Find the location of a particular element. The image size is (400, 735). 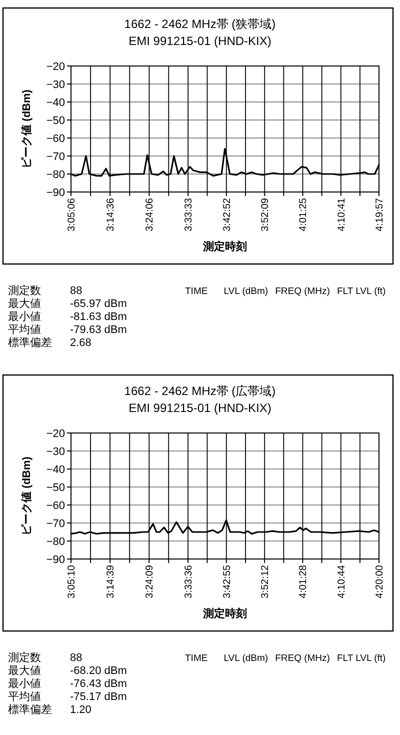

x-tick-label: 3:24:09 is located at coordinates (150, 581).